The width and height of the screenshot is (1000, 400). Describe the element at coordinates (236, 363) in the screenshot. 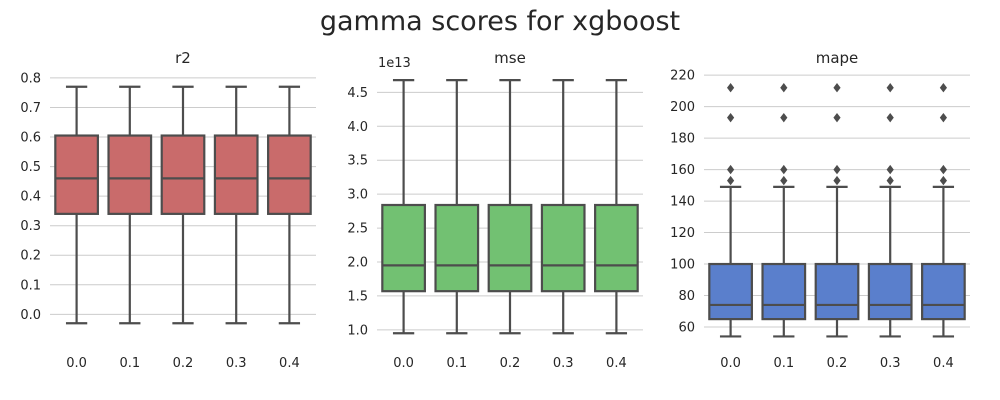

I see `r2-x-tick-label: 0.3` at that location.